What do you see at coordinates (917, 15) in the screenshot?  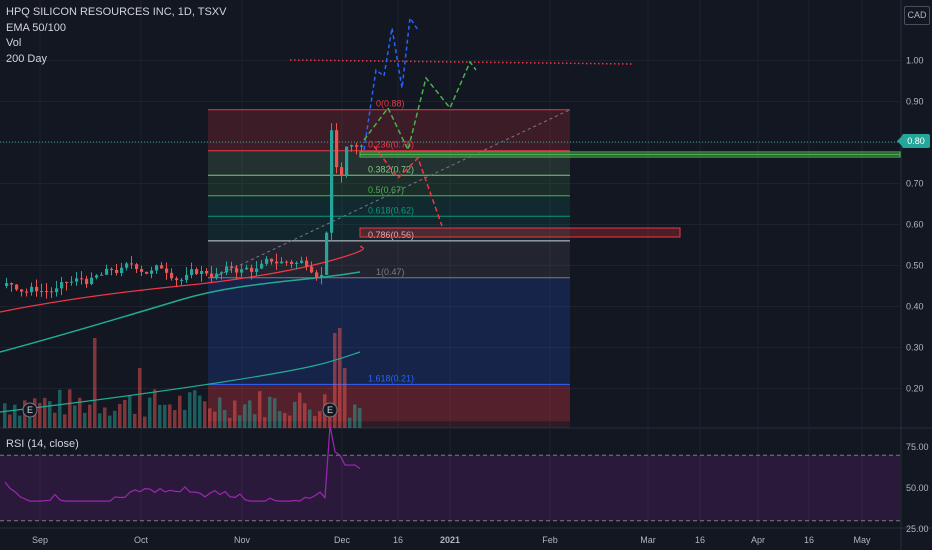 I see `currency-badge: CAD` at bounding box center [917, 15].